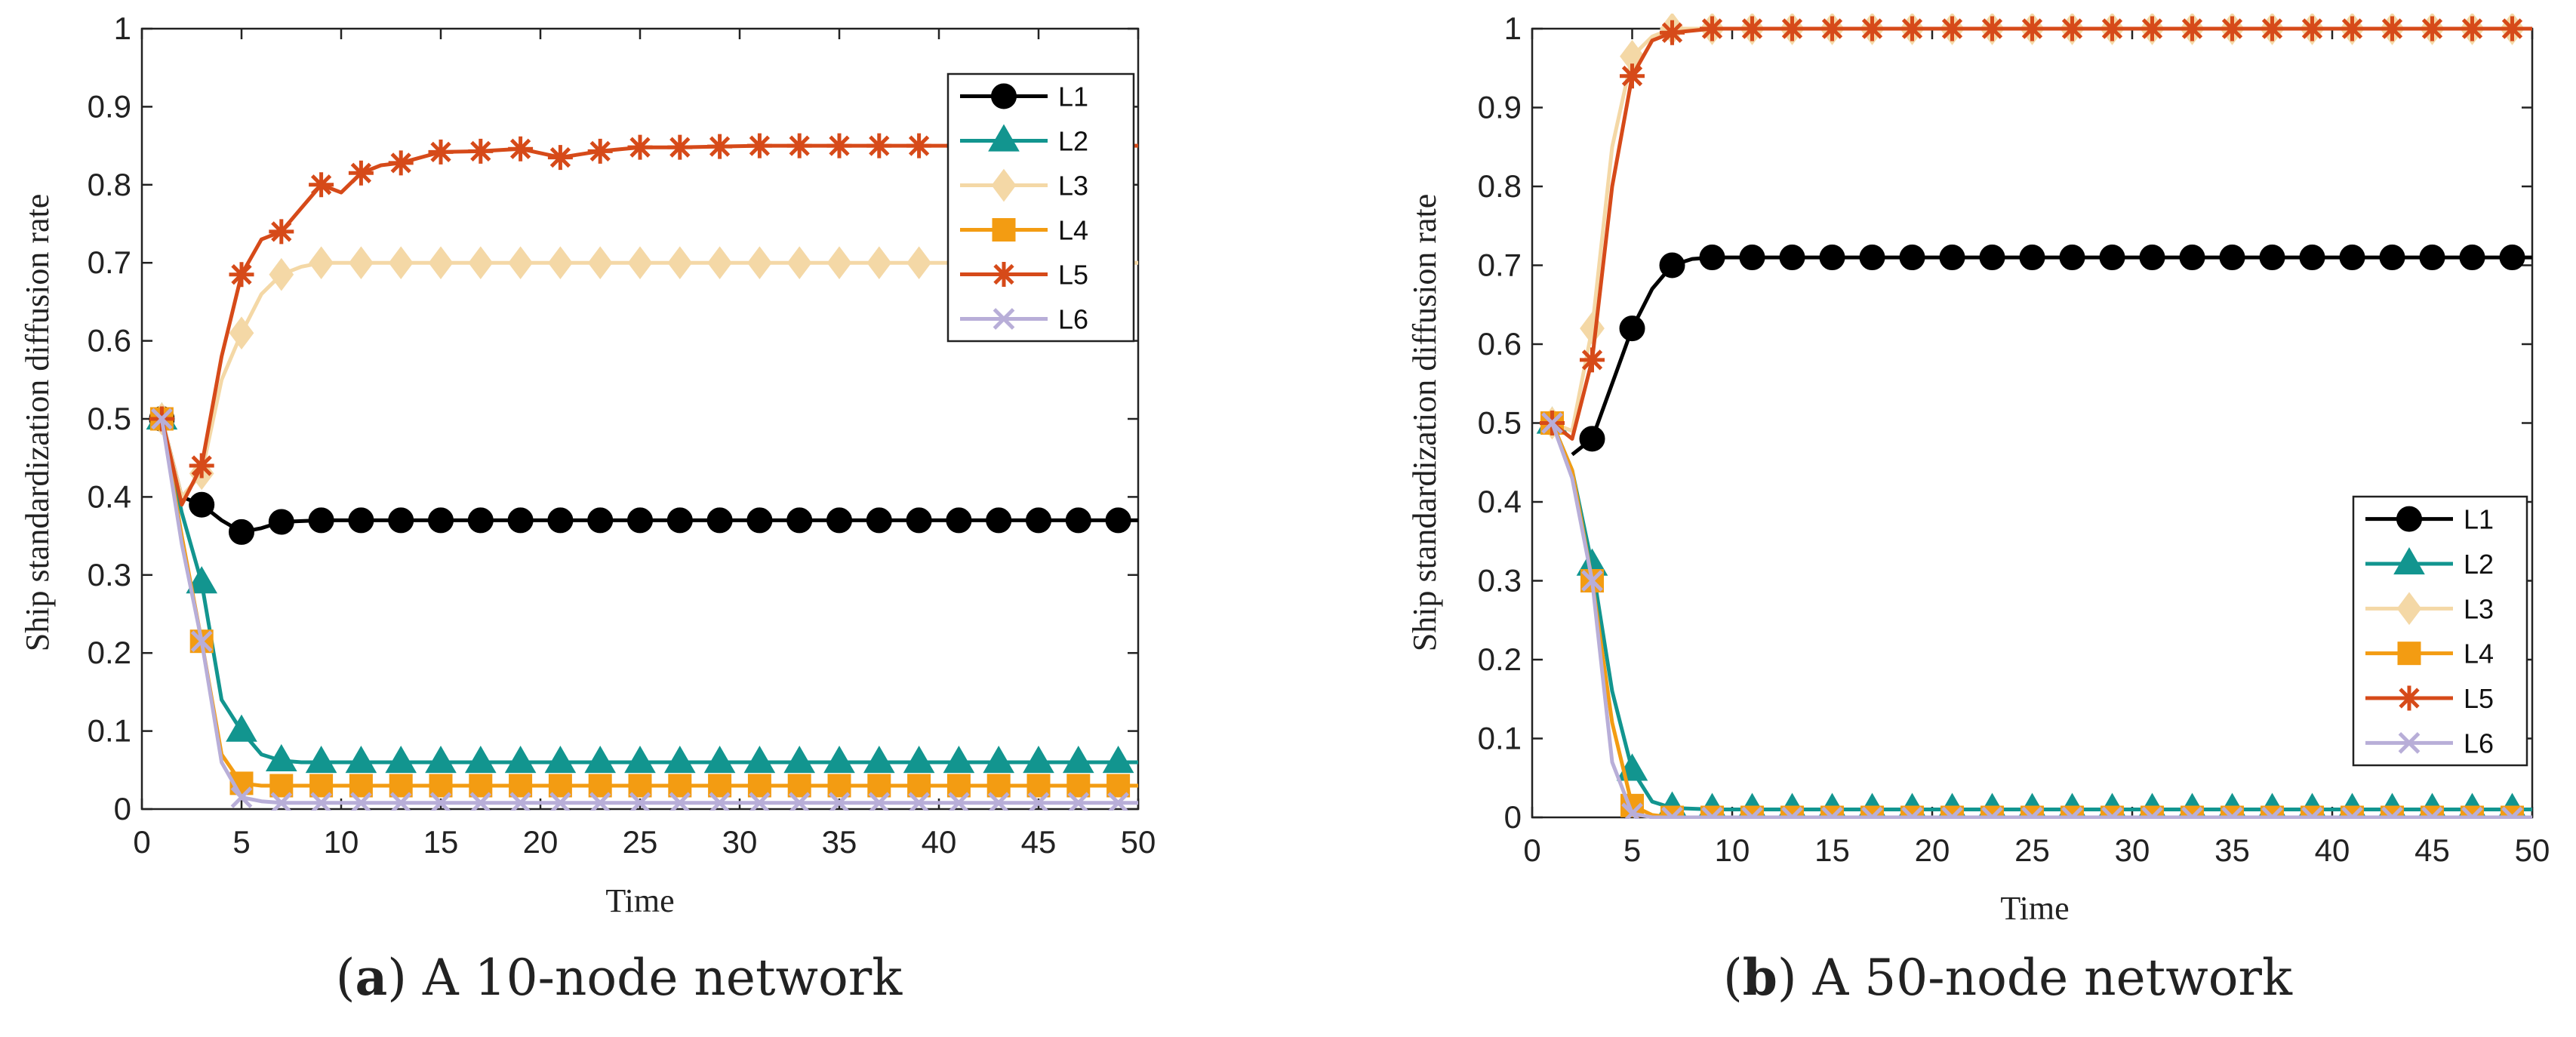 This screenshot has height=1037, width=2576. What do you see at coordinates (1038, 520) in the screenshot?
I see `marker-L1-a-t45` at bounding box center [1038, 520].